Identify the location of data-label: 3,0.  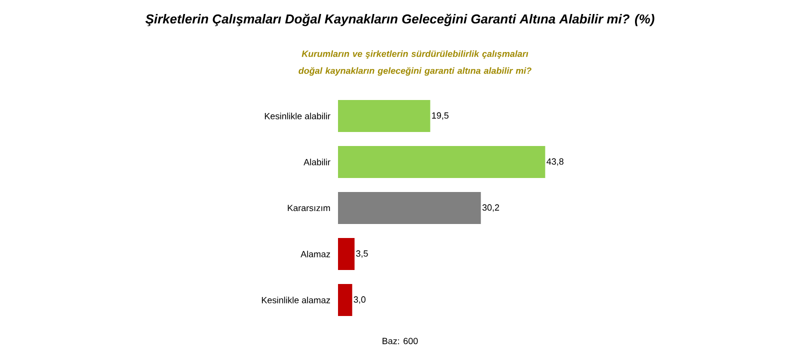
(360, 300).